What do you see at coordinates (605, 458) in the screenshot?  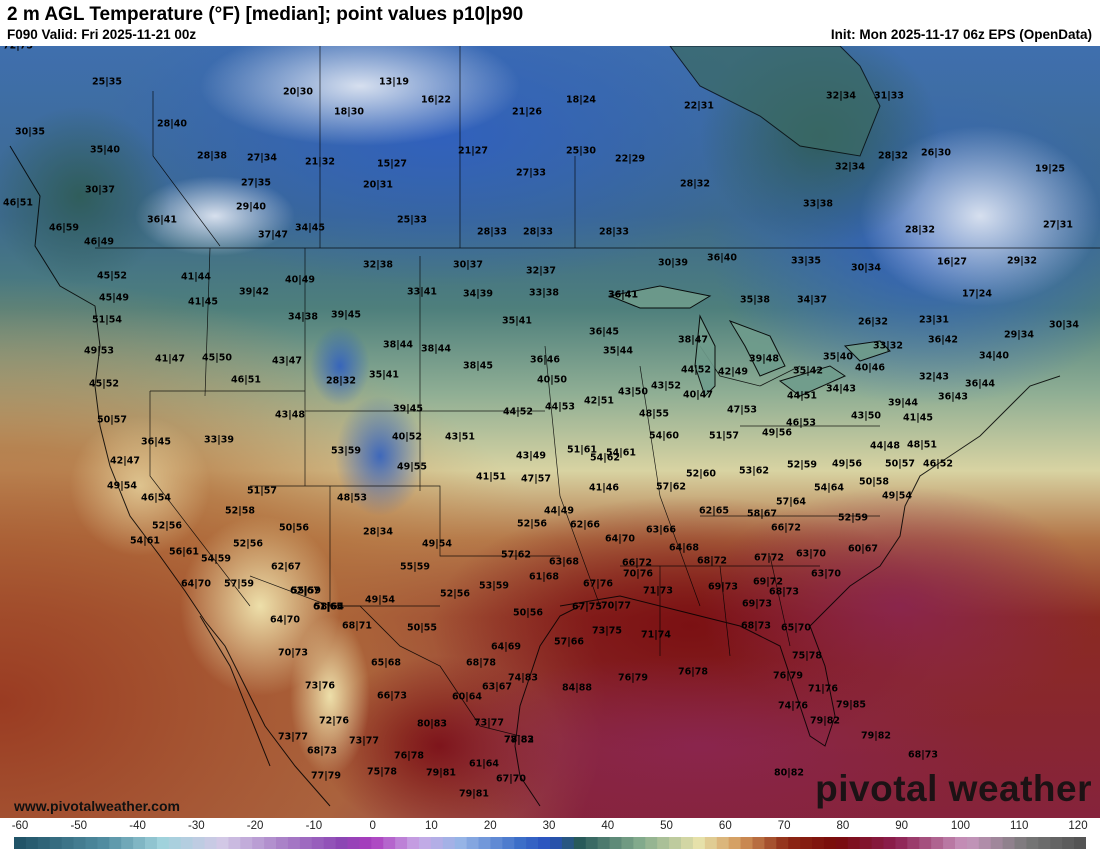 I see `point-value-label: 54|62` at bounding box center [605, 458].